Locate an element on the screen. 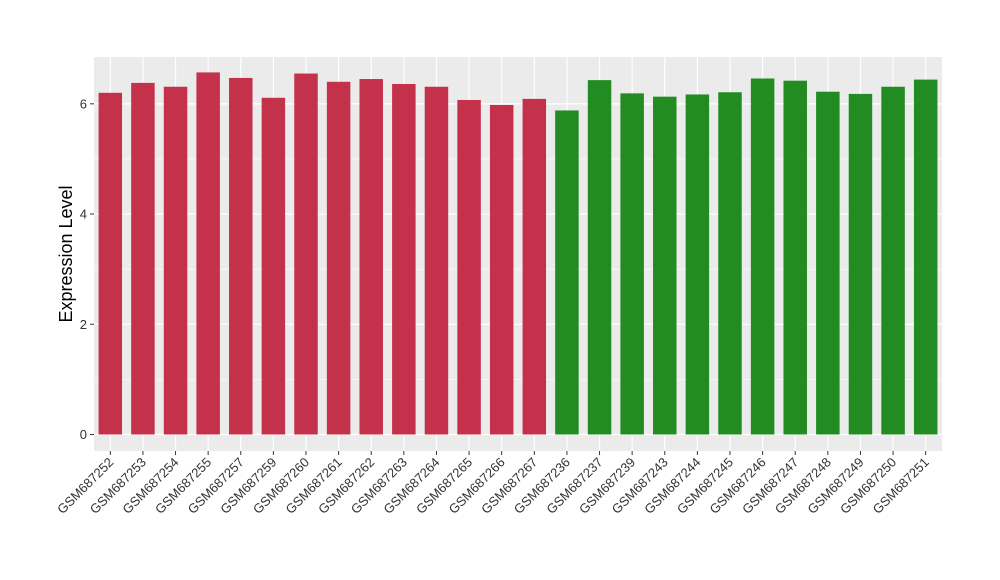 The height and width of the screenshot is (580, 1000). y-tick-label: 0 is located at coordinates (83, 434).